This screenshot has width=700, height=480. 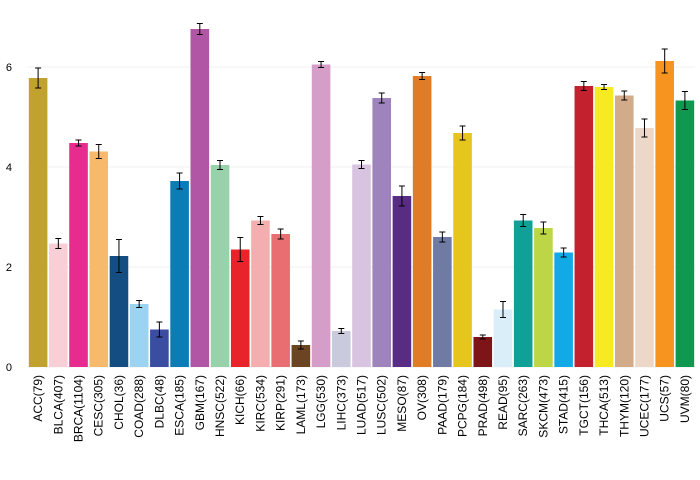 I want to click on y-tick-label: 6, so click(x=9, y=68).